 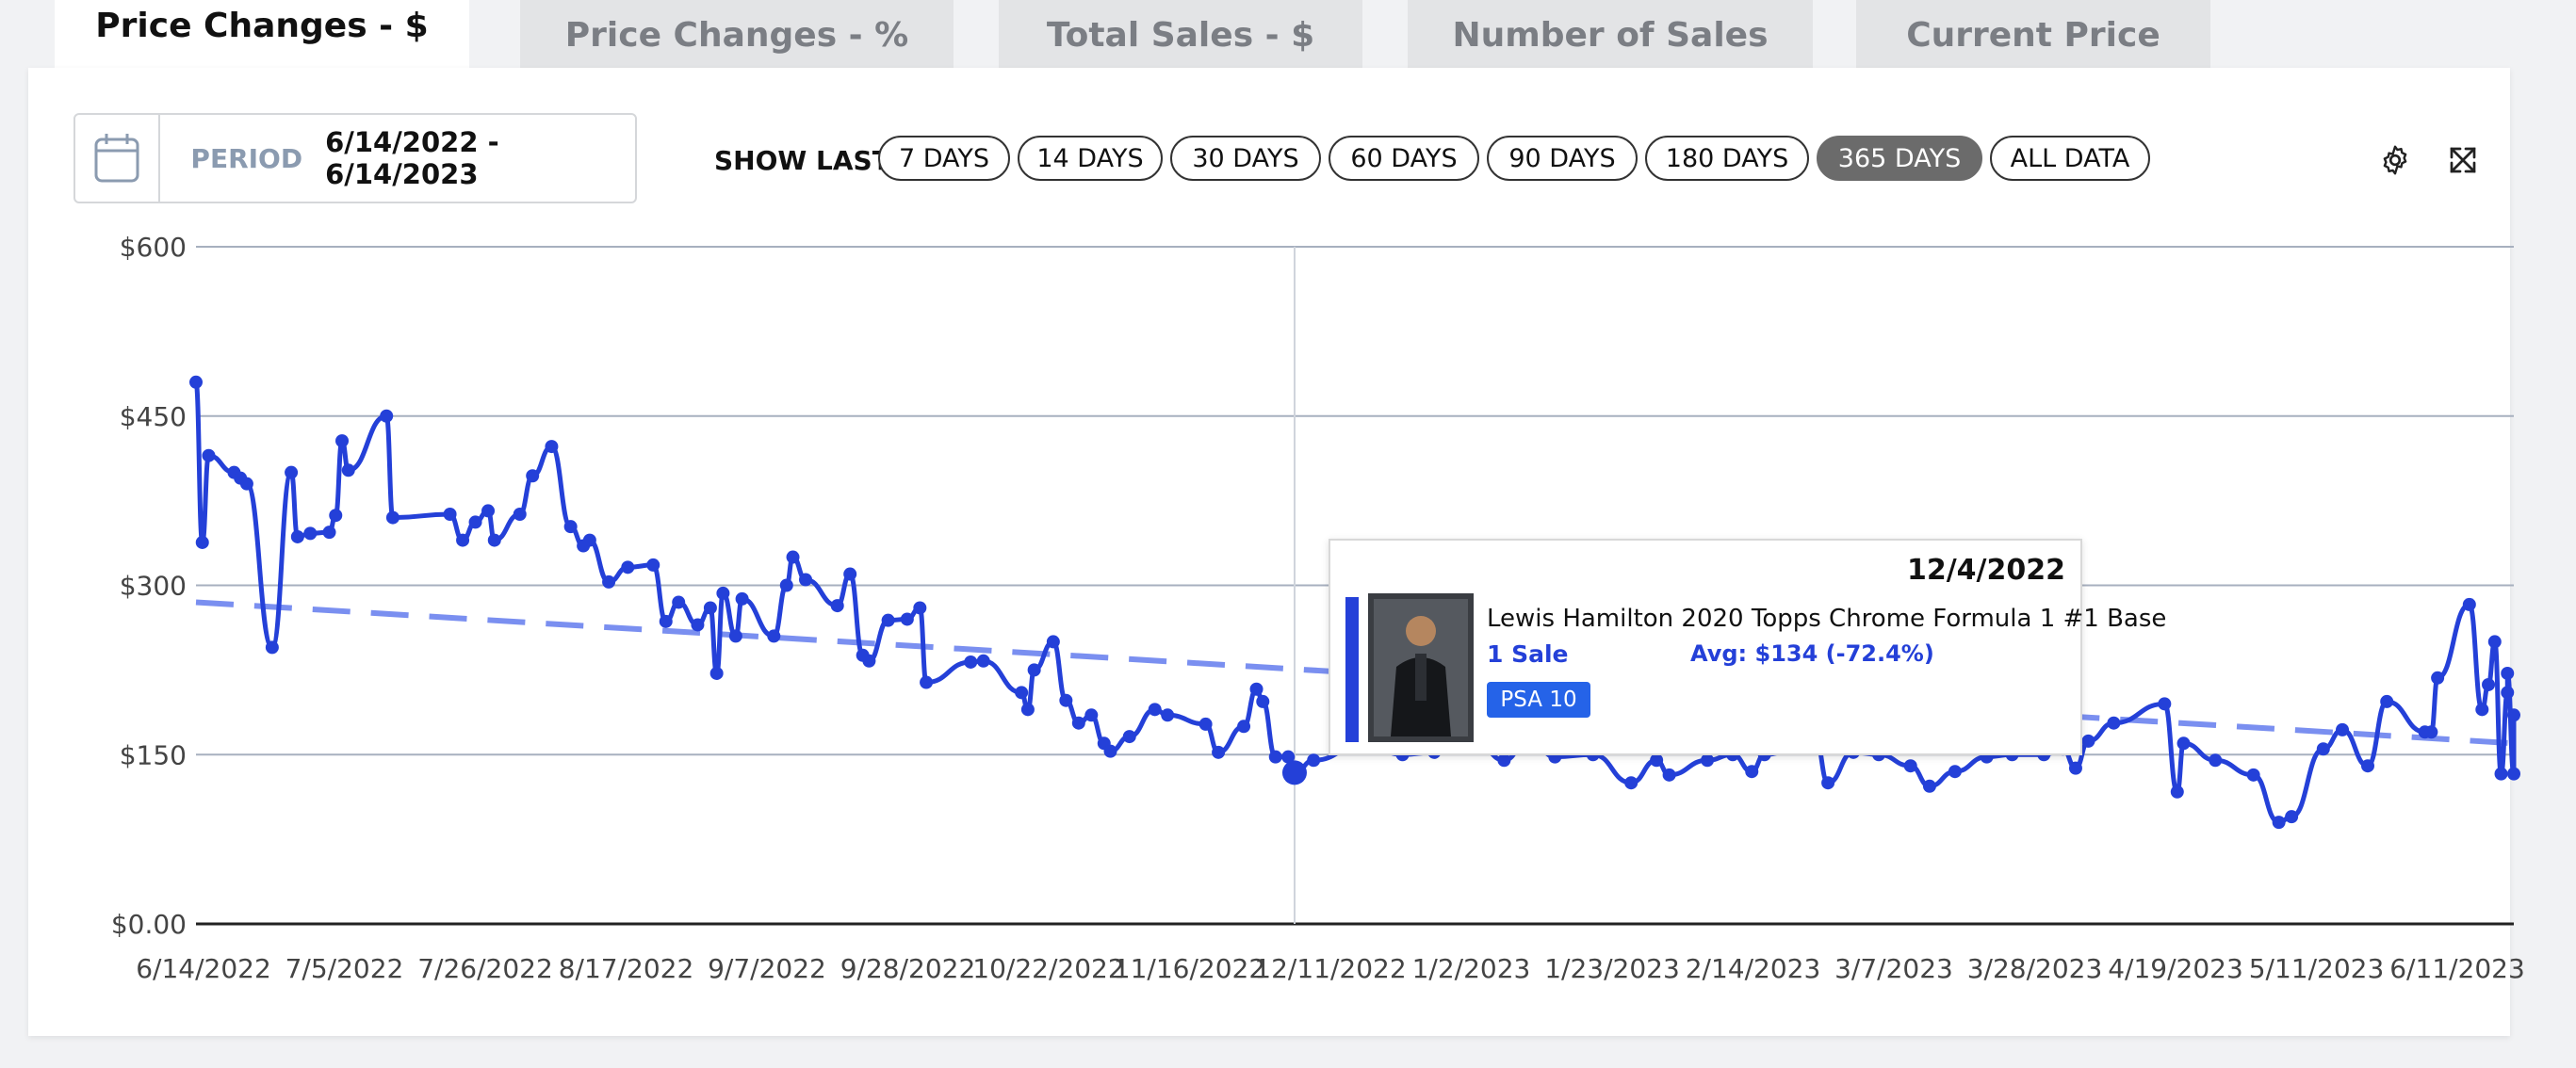 What do you see at coordinates (1812, 653) in the screenshot?
I see `tooltip-average: Avg: $134 (-72.4%)` at bounding box center [1812, 653].